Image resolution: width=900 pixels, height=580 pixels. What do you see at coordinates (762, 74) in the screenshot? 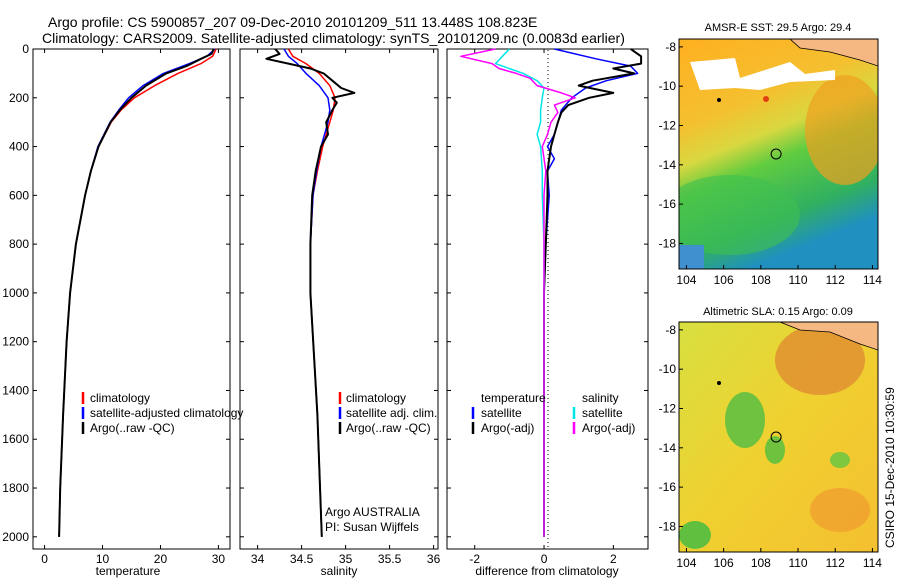
I see `sst-missing-data` at bounding box center [762, 74].